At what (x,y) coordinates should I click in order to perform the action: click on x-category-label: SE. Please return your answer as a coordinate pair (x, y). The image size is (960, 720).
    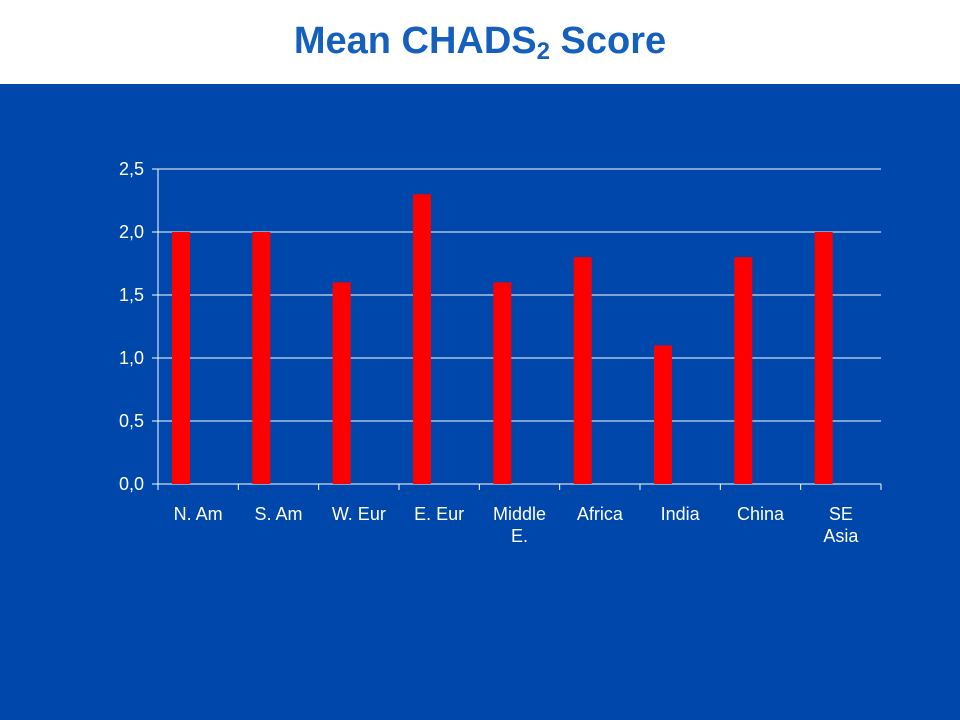
    Looking at the image, I should click on (841, 514).